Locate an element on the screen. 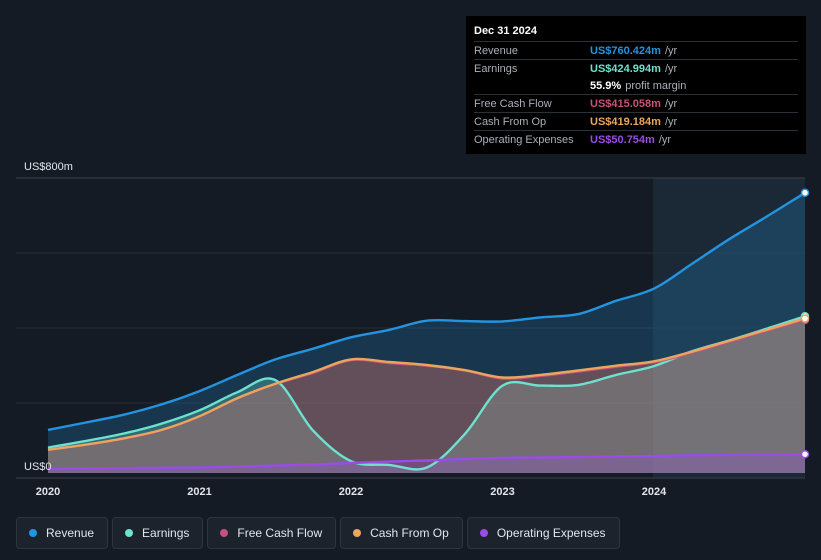 The height and width of the screenshot is (560, 821). operating-expenses-area is located at coordinates (426, 463).